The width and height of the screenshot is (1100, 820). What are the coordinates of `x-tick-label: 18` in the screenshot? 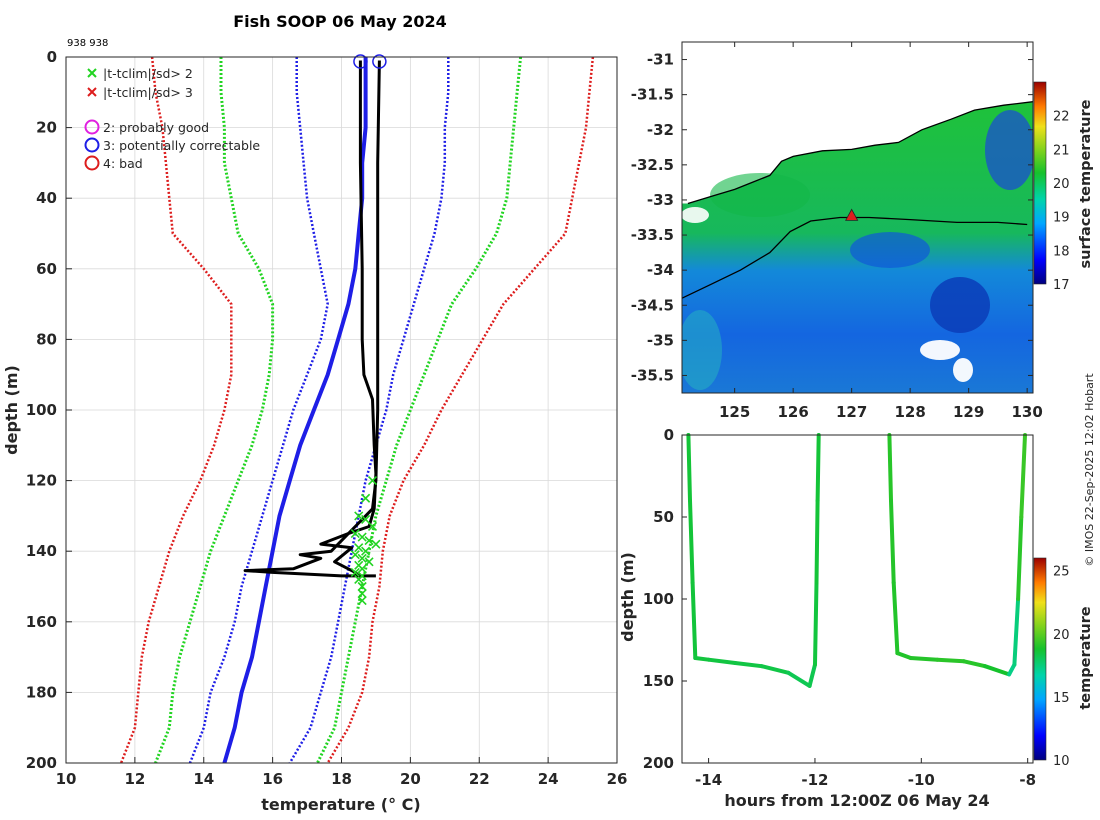 It's located at (341, 779).